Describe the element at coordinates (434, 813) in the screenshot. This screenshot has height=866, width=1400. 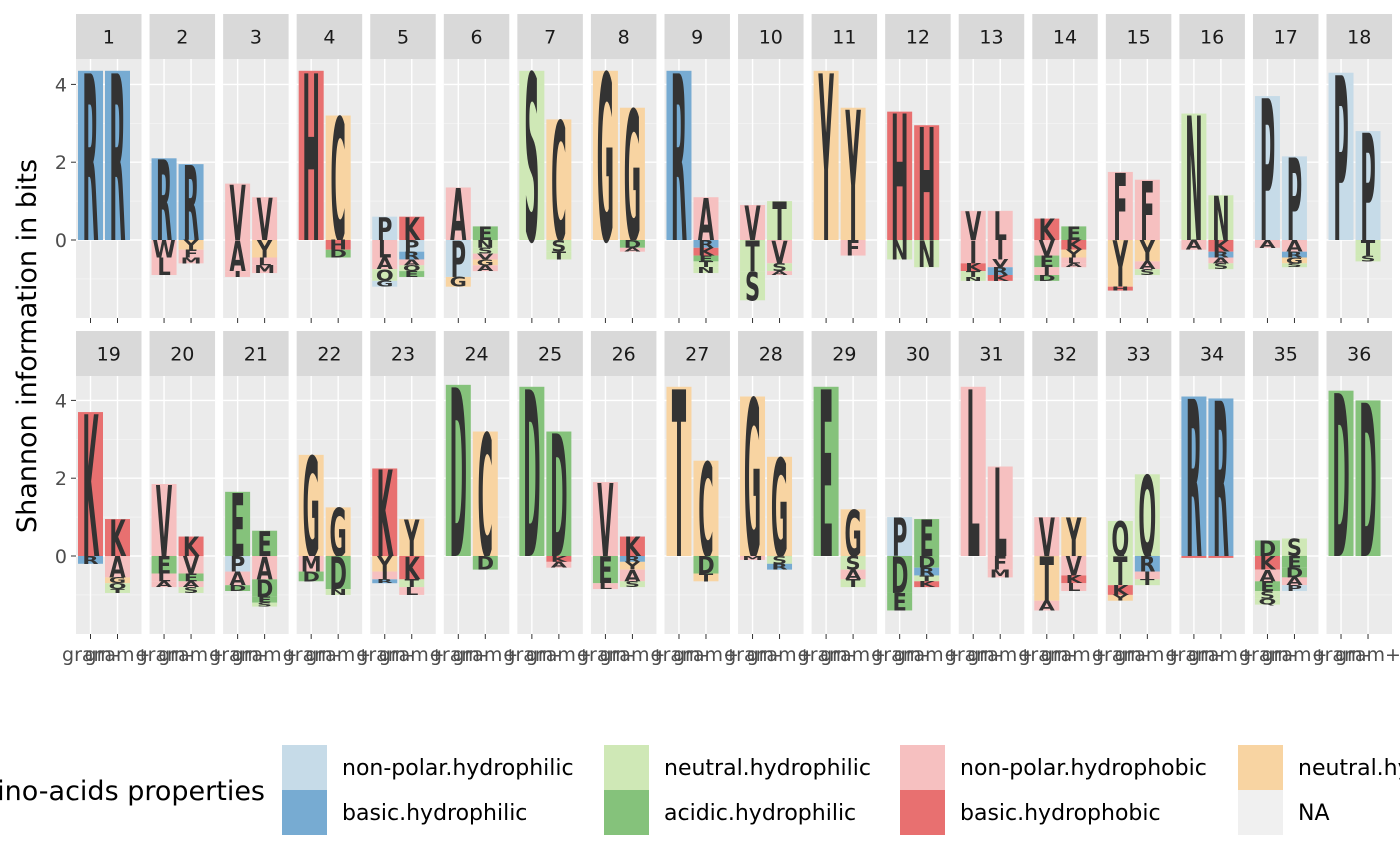
I see `legend-label: basic.hydrophilic` at that location.